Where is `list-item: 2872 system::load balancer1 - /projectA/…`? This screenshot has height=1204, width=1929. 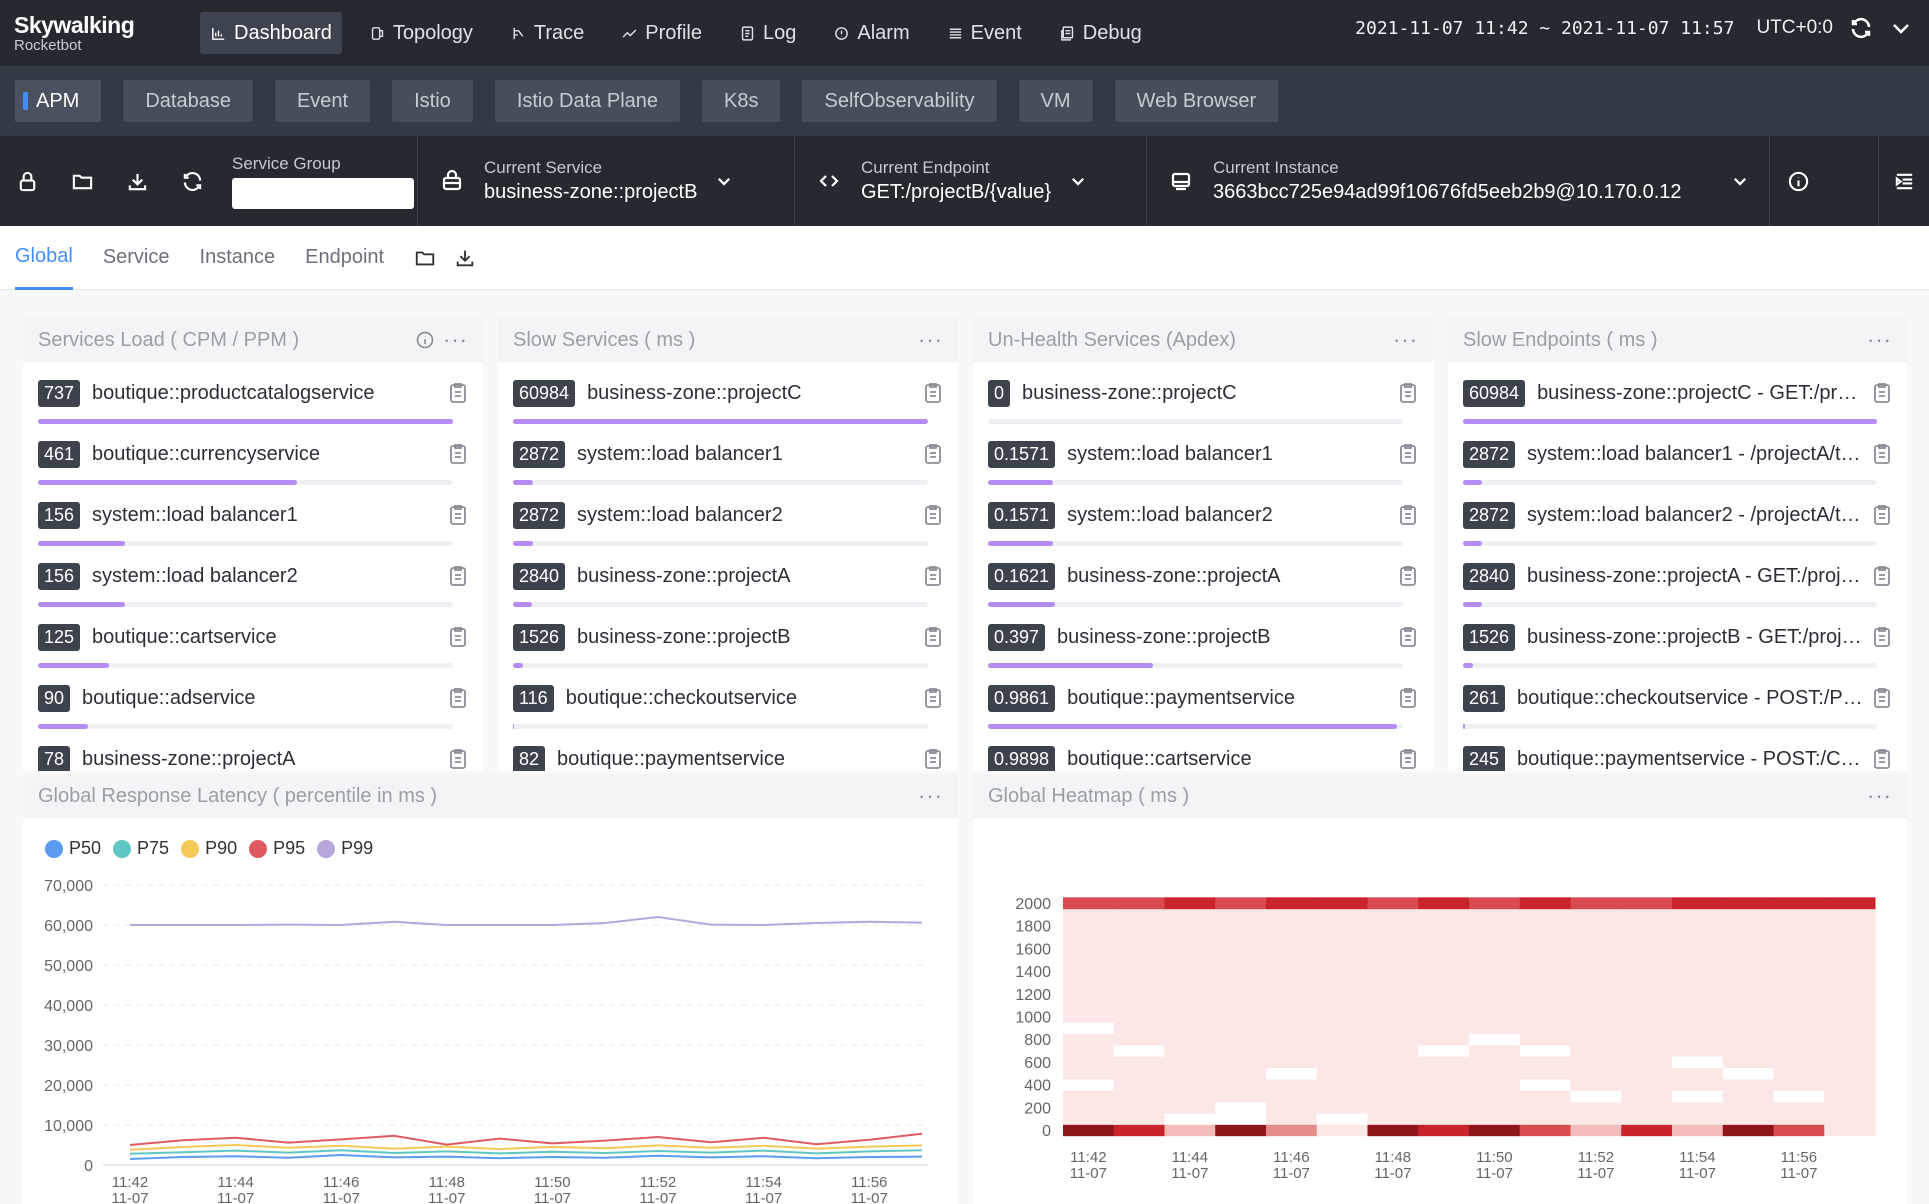 list-item: 2872 system::load balancer1 - /projectA/… is located at coordinates (1677, 465).